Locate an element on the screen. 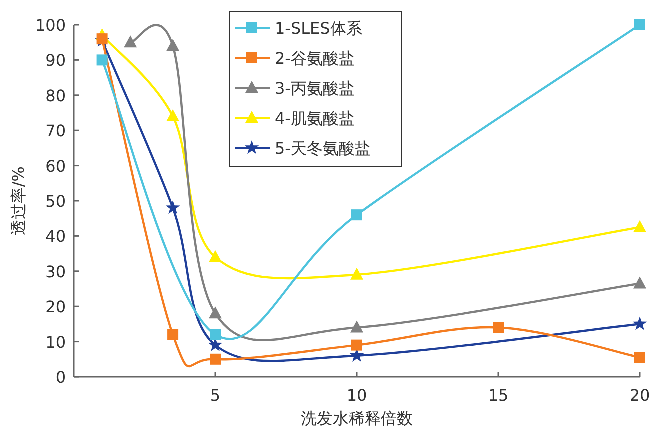 The width and height of the screenshot is (655, 434). y-tick-label: 0 is located at coordinates (61, 377).